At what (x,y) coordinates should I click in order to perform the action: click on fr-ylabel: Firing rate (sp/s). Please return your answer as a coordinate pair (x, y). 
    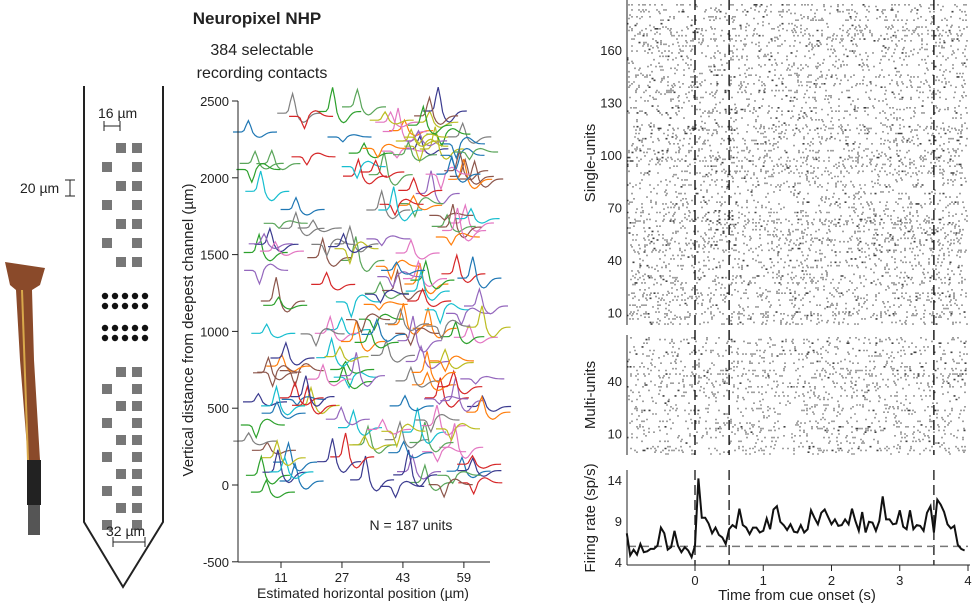
    Looking at the image, I should click on (590, 517).